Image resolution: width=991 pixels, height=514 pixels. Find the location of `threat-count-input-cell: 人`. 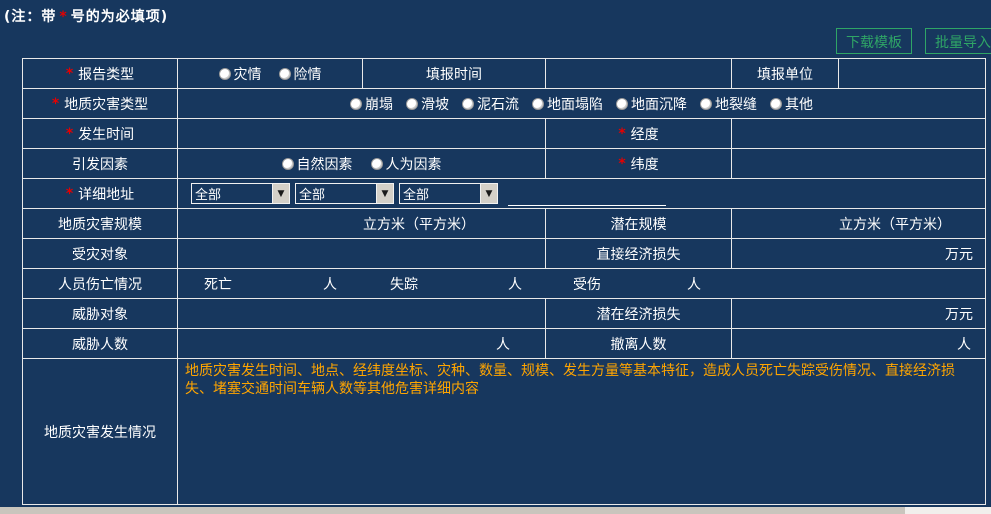

threat-count-input-cell: 人 is located at coordinates (362, 344).